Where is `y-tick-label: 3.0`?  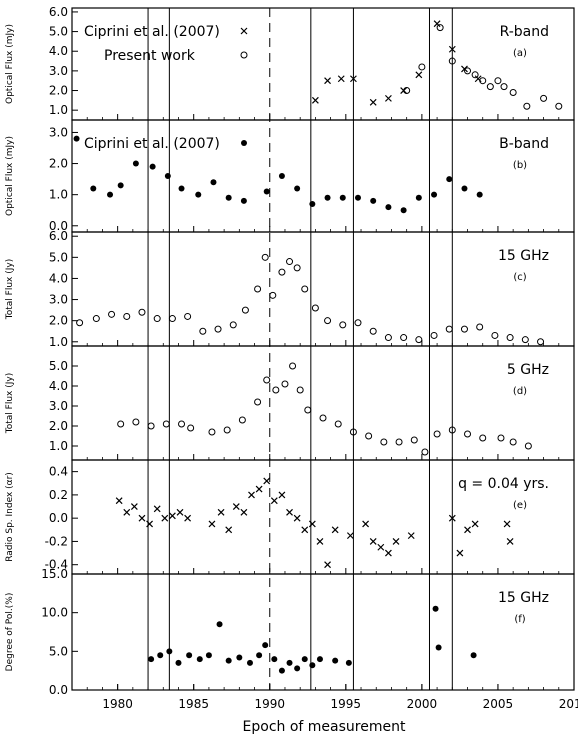
y-tick-label: 3.0 is located at coordinates (58, 132).